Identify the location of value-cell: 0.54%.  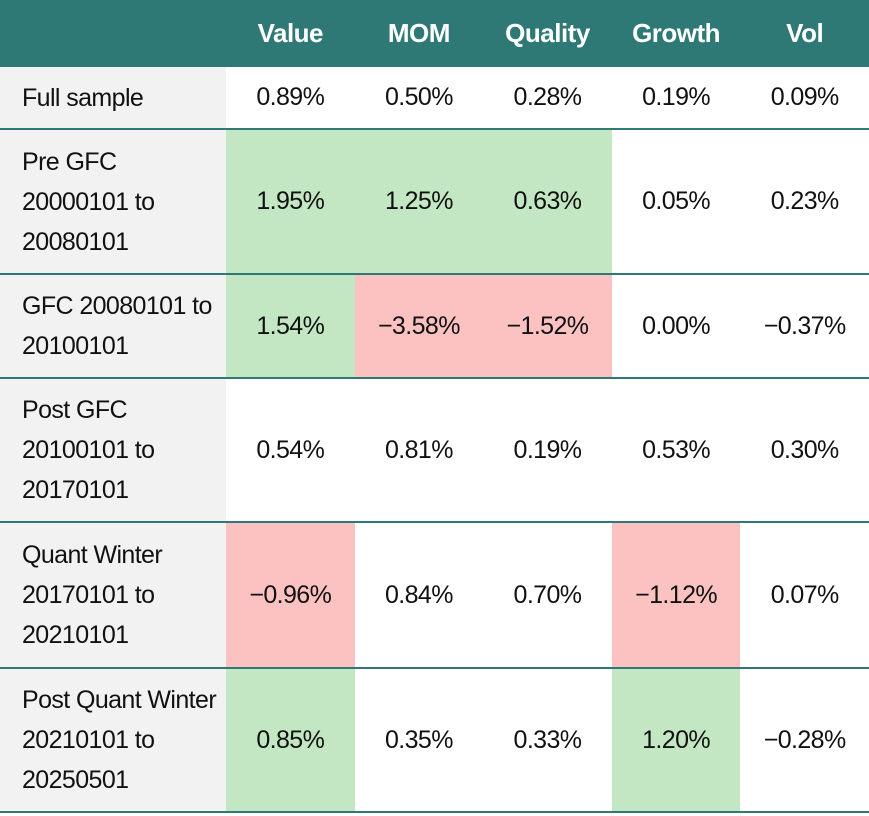
(290, 450).